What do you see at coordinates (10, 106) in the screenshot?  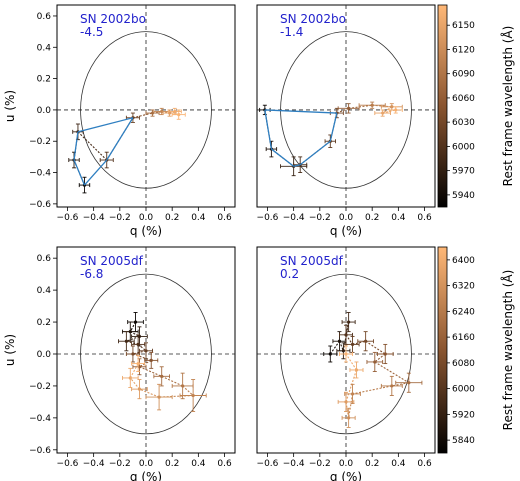 I see `y-axis-label: u (%)` at bounding box center [10, 106].